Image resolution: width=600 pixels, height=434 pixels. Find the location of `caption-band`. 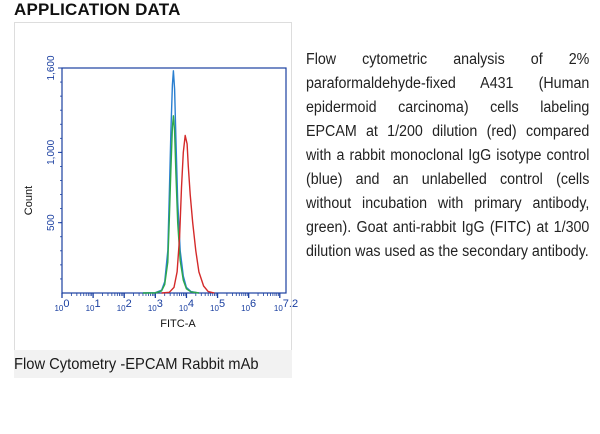

caption-band is located at coordinates (153, 364).